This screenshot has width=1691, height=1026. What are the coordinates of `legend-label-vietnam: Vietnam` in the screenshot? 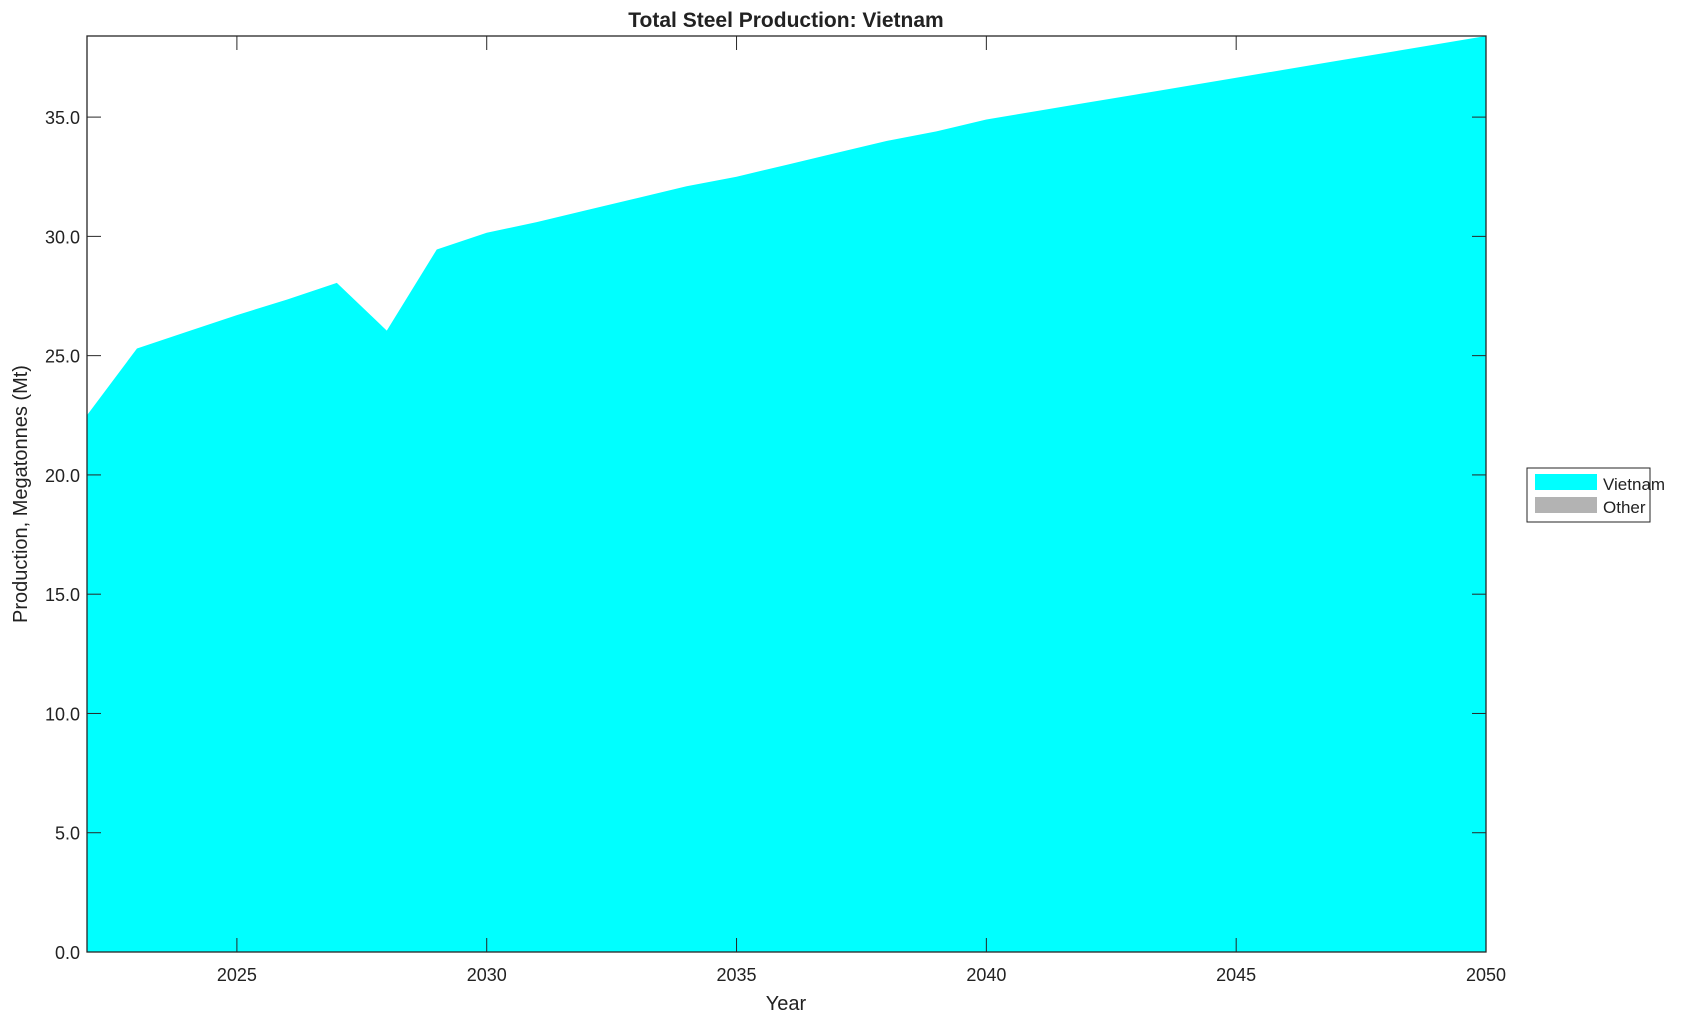 It's located at (1634, 484).